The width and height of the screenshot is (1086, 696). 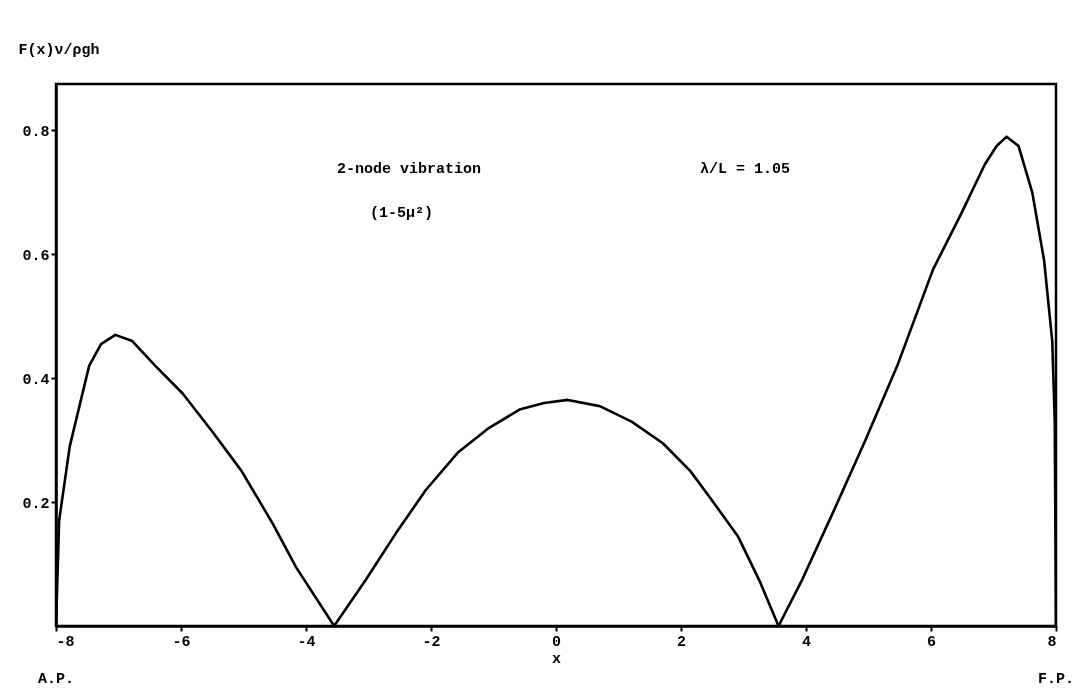 I want to click on x-tick-label: 8, so click(x=1052, y=642).